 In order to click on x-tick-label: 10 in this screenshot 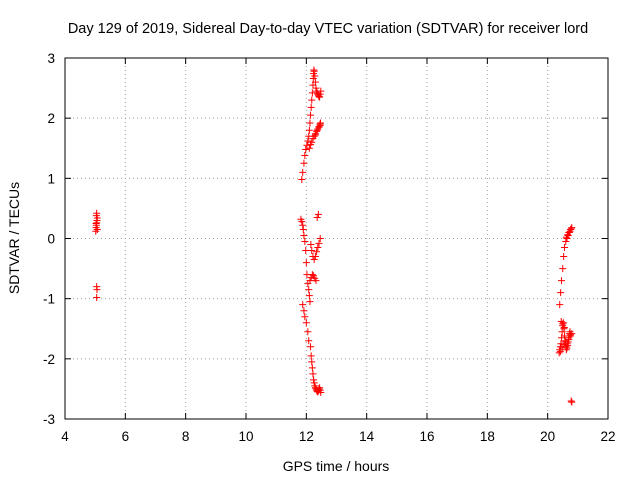, I will do `click(245, 436)`.